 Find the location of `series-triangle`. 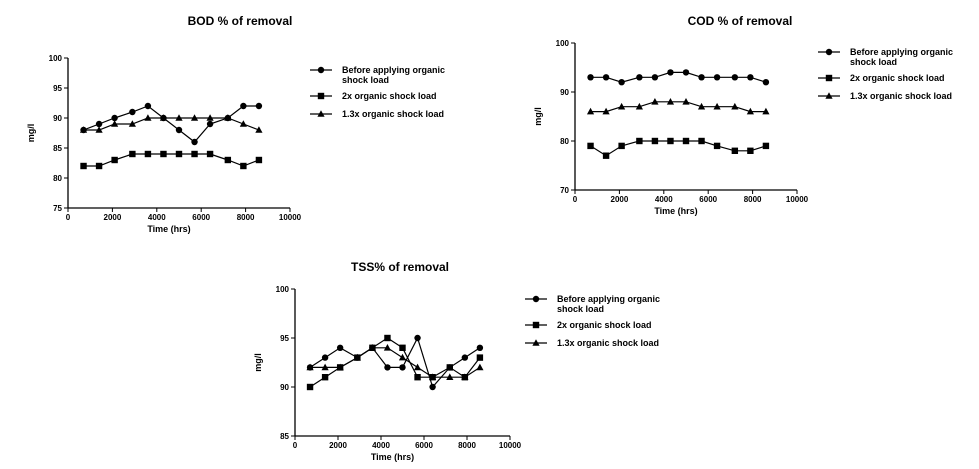

series-triangle is located at coordinates (171, 123).